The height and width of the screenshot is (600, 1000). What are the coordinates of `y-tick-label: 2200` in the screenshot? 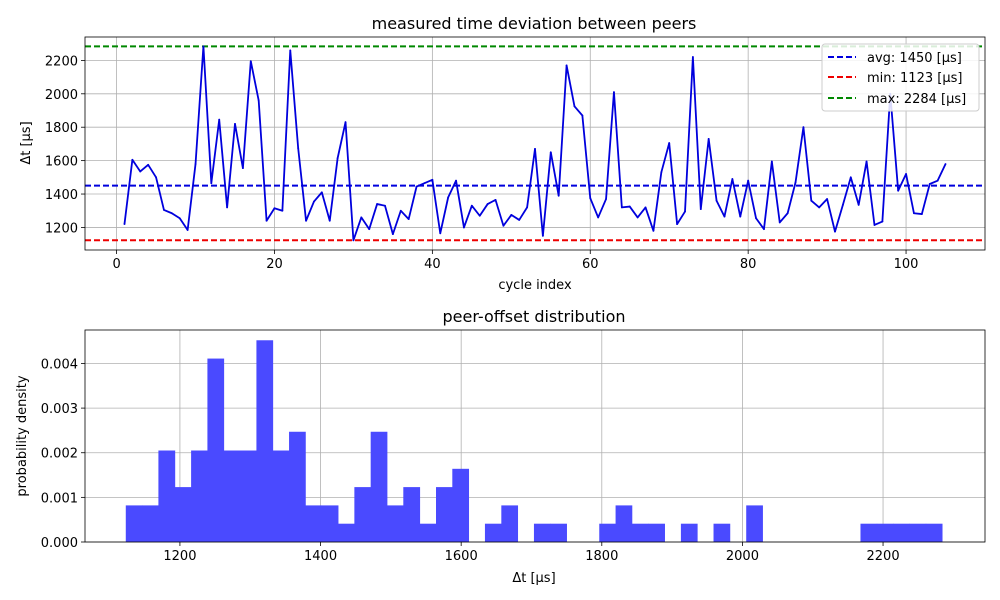 It's located at (61, 61).